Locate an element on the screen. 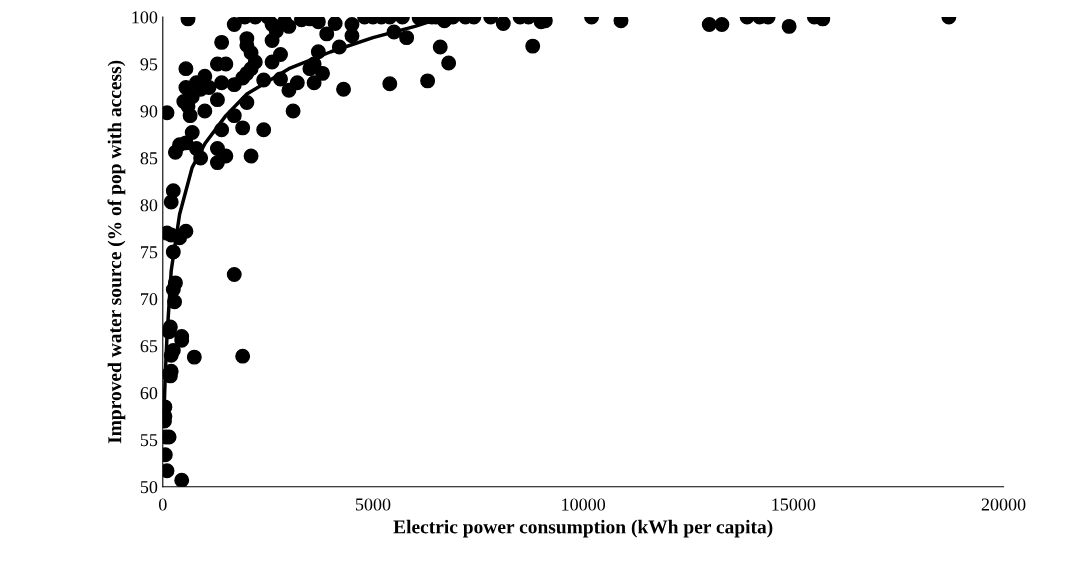 This screenshot has height=566, width=1071. y-tick-label: 90 is located at coordinates (149, 111).